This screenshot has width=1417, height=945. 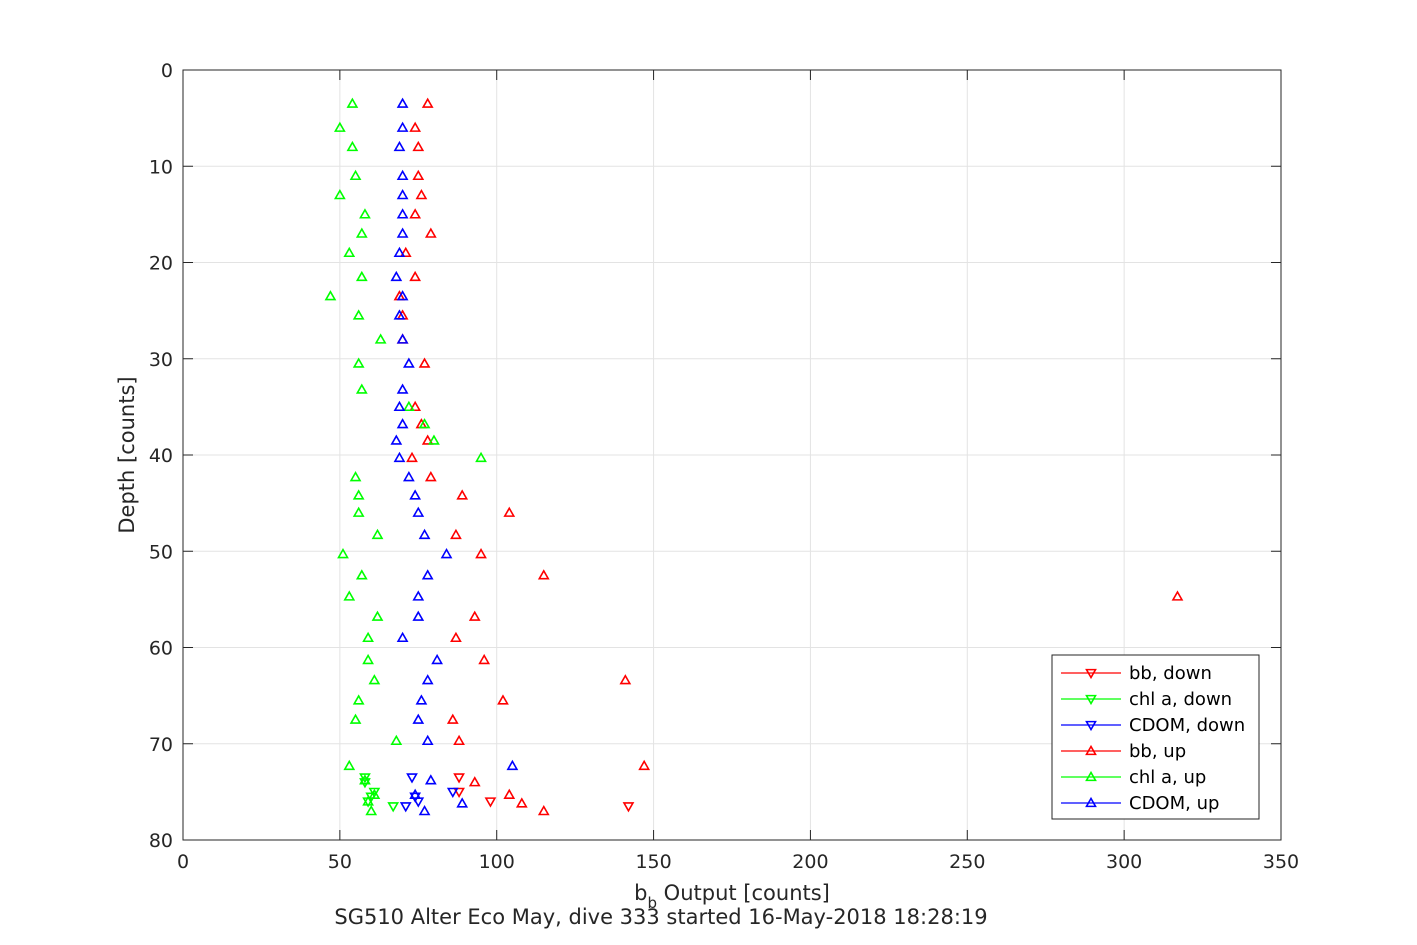 I want to click on y-tick-label: 0, so click(x=167, y=71).